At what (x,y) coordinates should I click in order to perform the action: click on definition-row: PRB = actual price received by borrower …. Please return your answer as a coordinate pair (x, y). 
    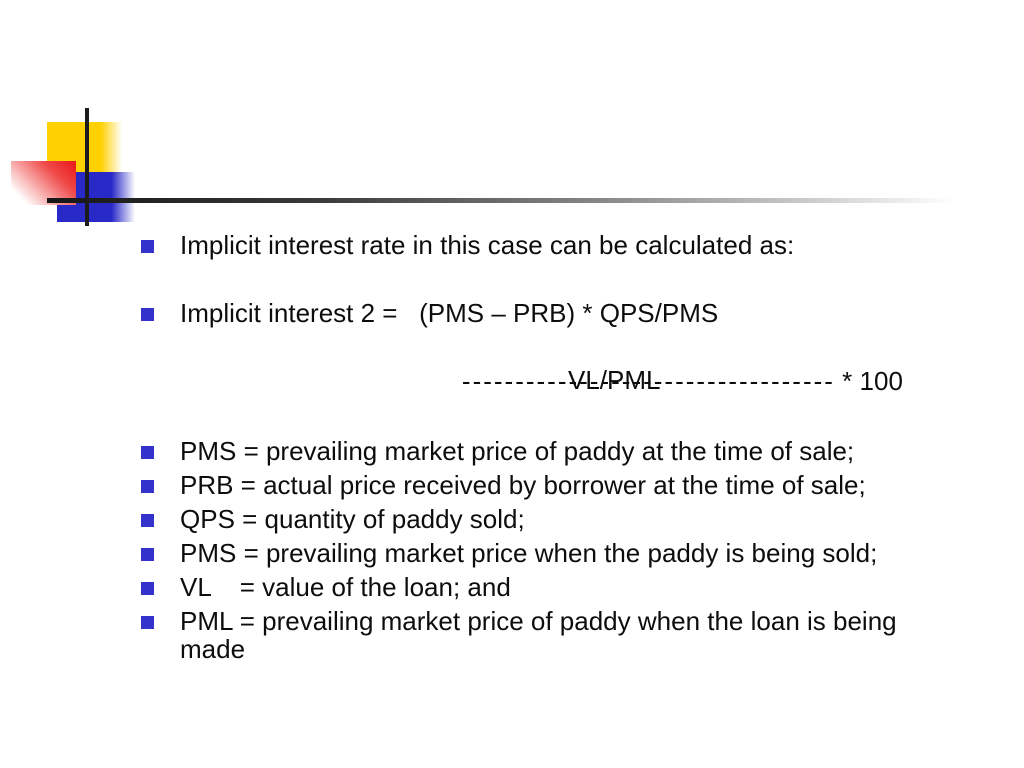
    Looking at the image, I should click on (571, 485).